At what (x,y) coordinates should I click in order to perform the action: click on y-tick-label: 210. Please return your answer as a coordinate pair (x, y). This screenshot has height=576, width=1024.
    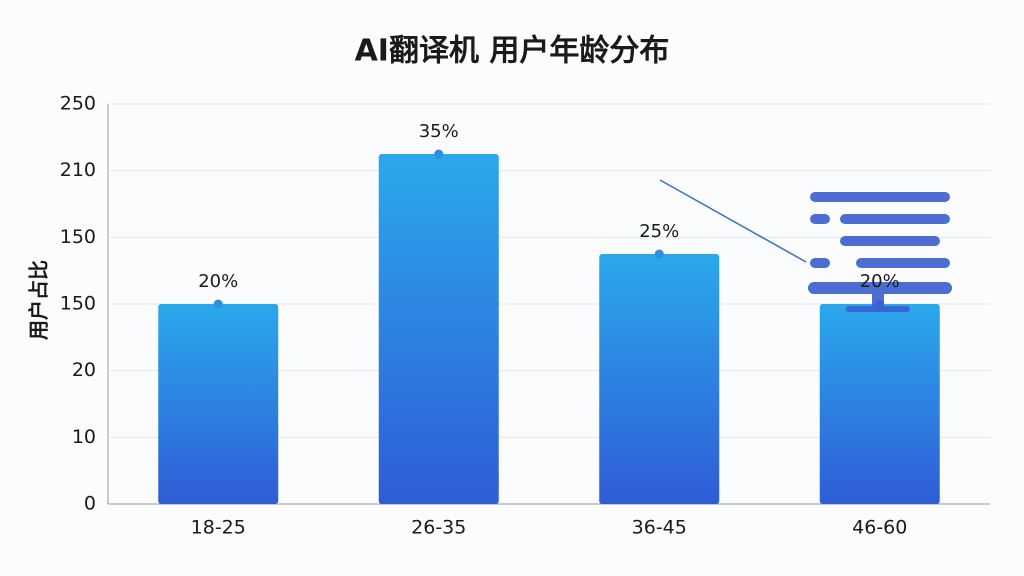
    Looking at the image, I should click on (78, 170).